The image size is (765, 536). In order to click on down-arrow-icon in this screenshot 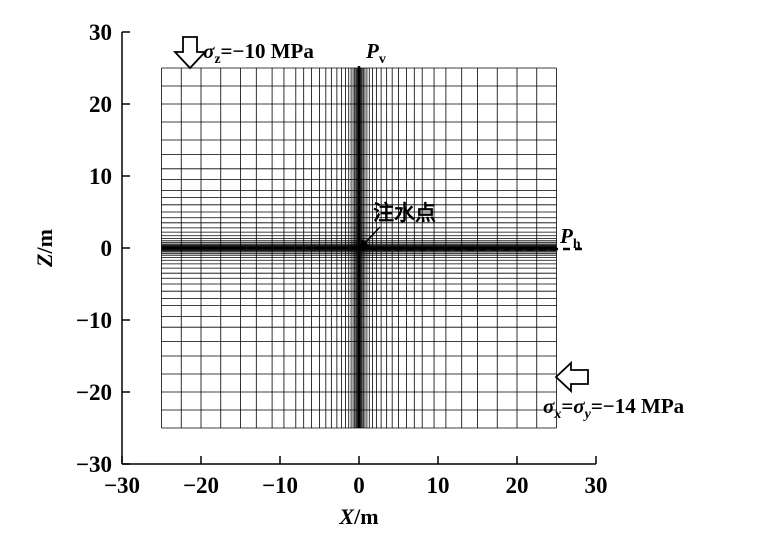, I will do `click(190, 53)`.